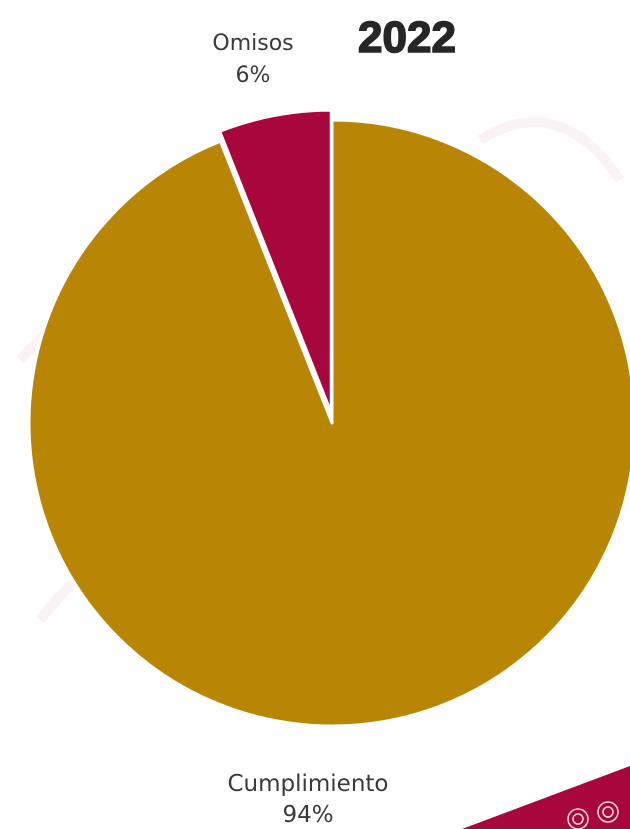 This screenshot has height=829, width=630. Describe the element at coordinates (252, 43) in the screenshot. I see `slice-label-omisos: Omisos` at that location.